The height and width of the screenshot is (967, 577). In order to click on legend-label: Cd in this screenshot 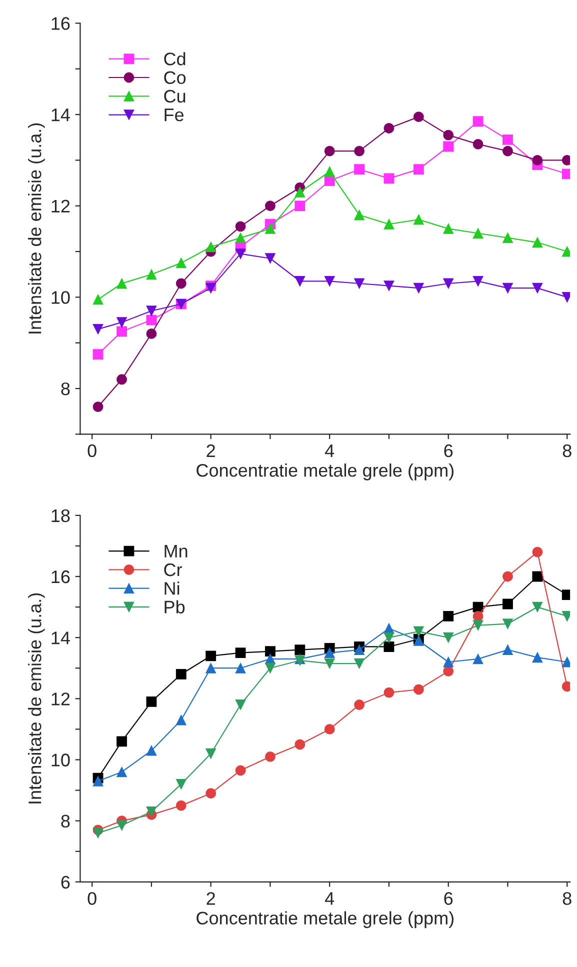, I will do `click(175, 59)`.